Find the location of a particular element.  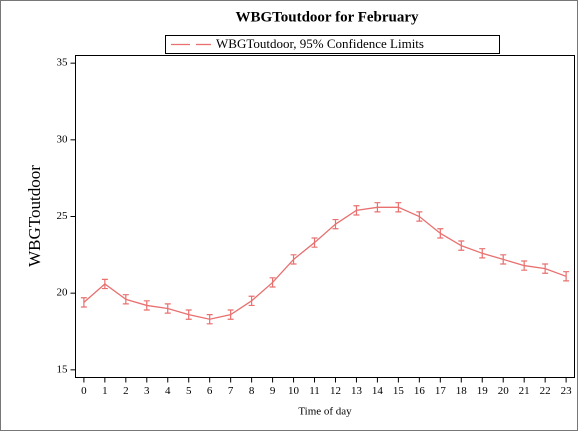

y-axis-label: WBGToutdoor is located at coordinates (34, 216).